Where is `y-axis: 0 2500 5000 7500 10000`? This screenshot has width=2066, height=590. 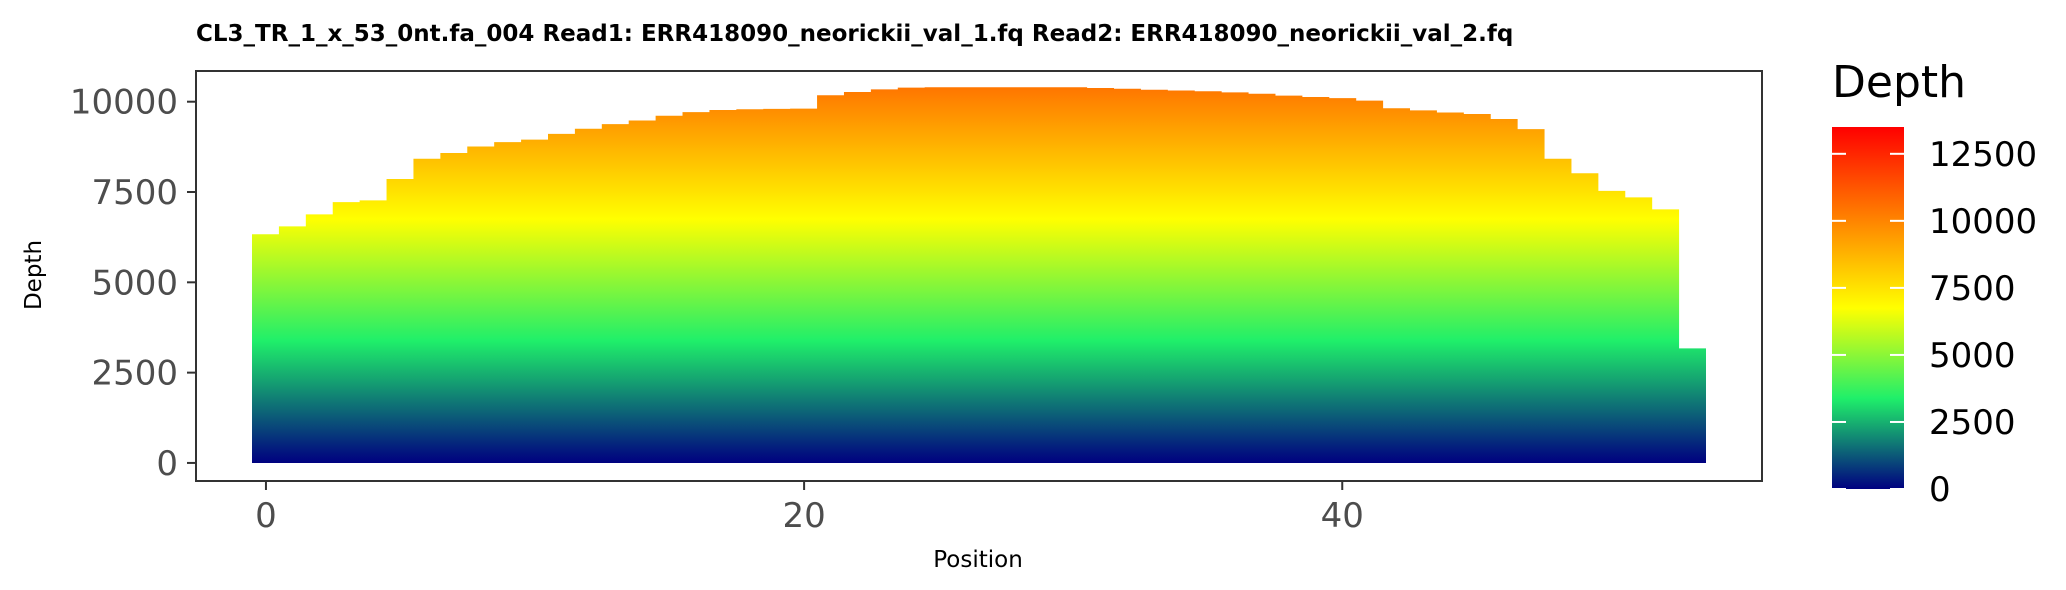 y-axis: 0 2500 5000 7500 10000 is located at coordinates (133, 283).